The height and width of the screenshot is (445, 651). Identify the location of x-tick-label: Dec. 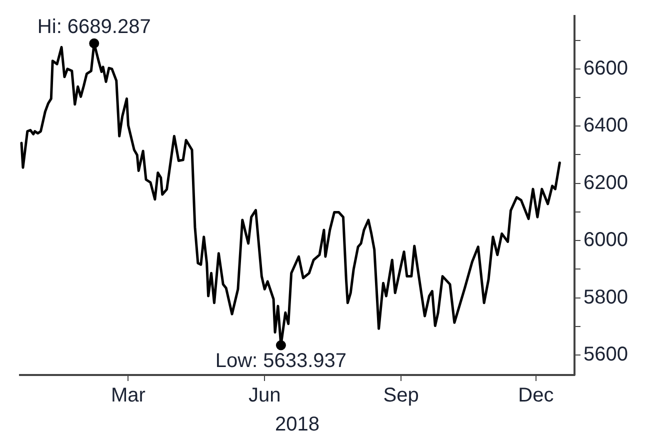
(536, 395).